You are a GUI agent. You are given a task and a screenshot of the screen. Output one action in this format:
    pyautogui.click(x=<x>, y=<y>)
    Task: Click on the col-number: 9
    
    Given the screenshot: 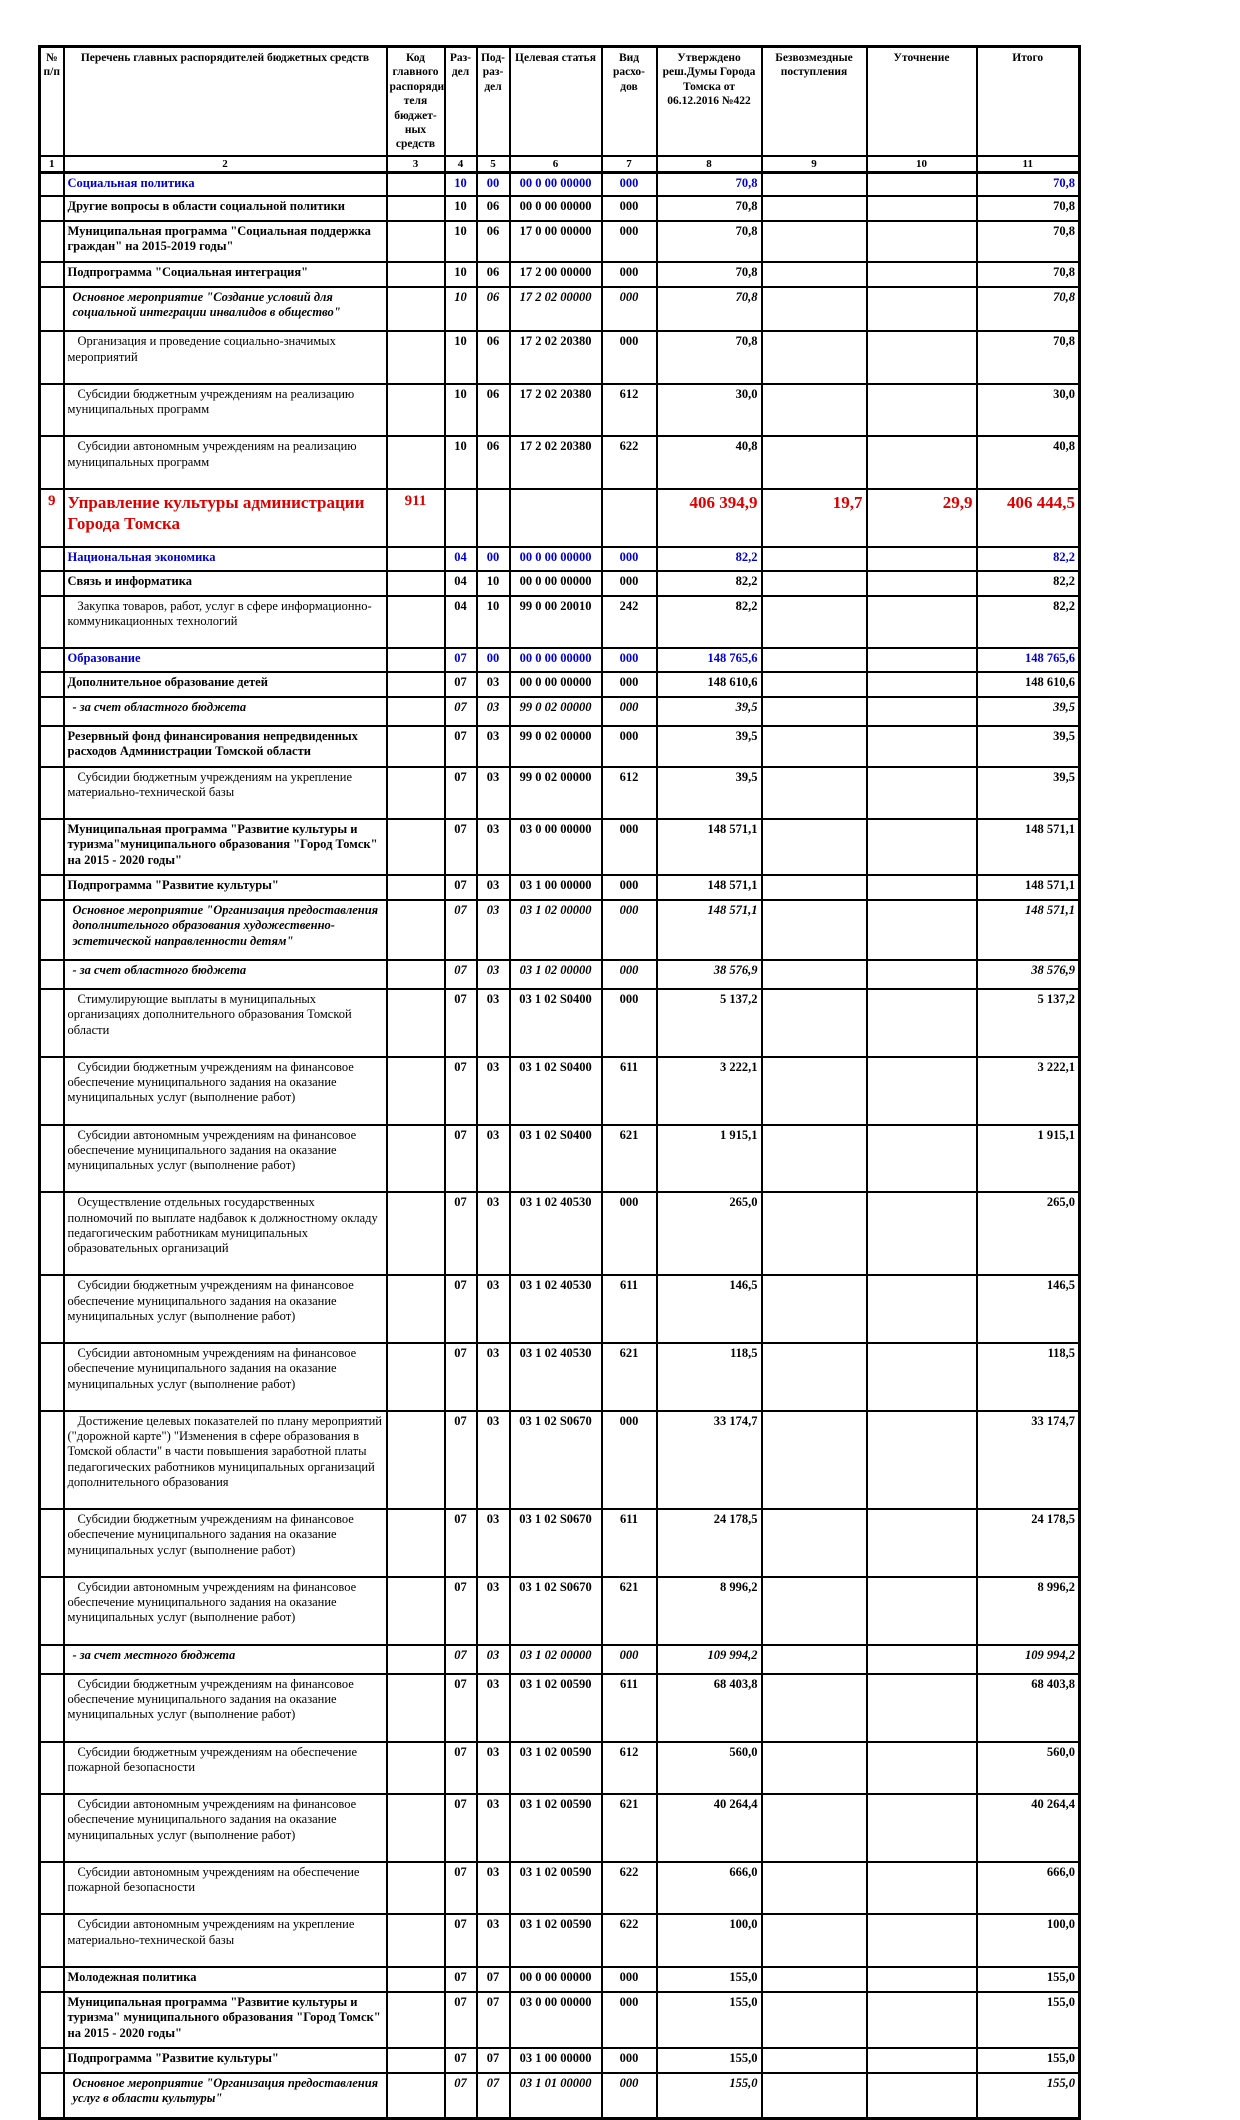 What is the action you would take?
    pyautogui.click(x=814, y=164)
    